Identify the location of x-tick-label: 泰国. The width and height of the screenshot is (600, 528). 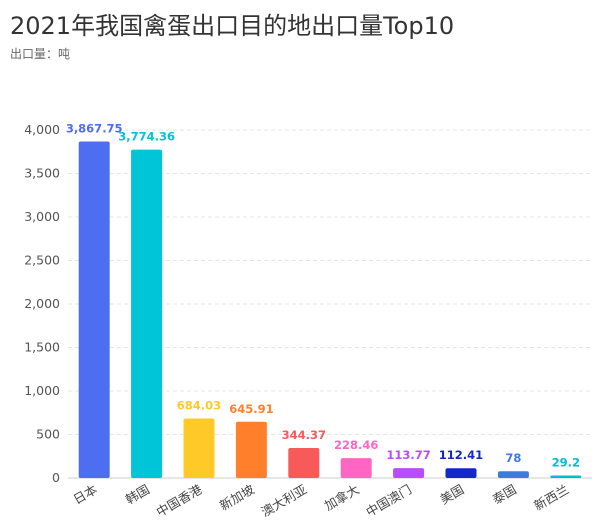
(504, 494).